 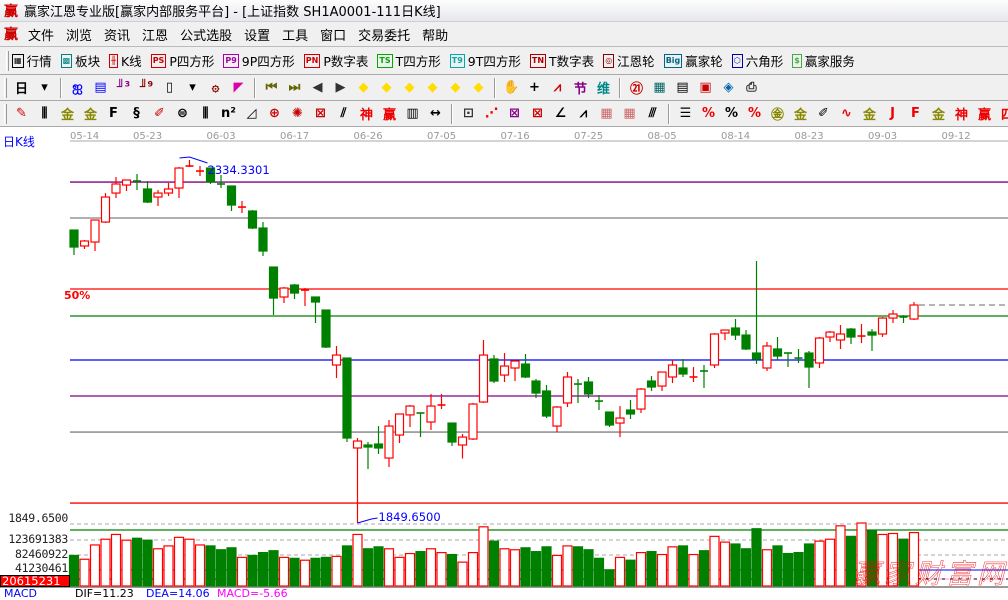 I want to click on period-select: 日, so click(x=21, y=89).